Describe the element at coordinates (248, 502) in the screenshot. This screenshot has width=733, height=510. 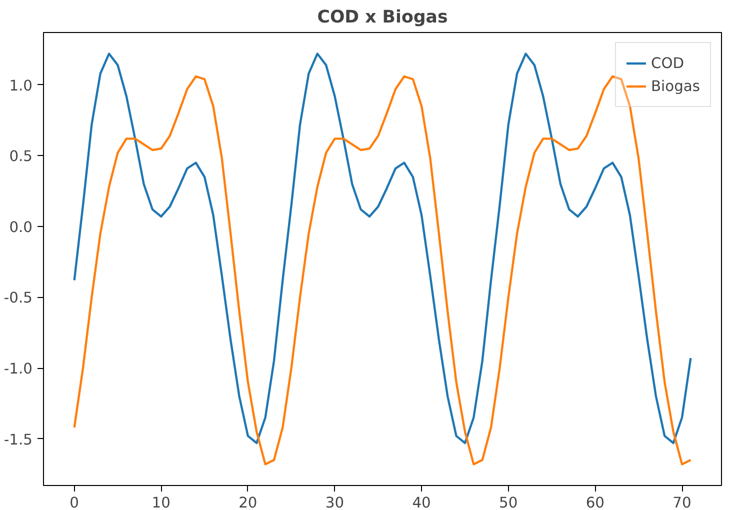
I see `x-tick-label: 20` at that location.